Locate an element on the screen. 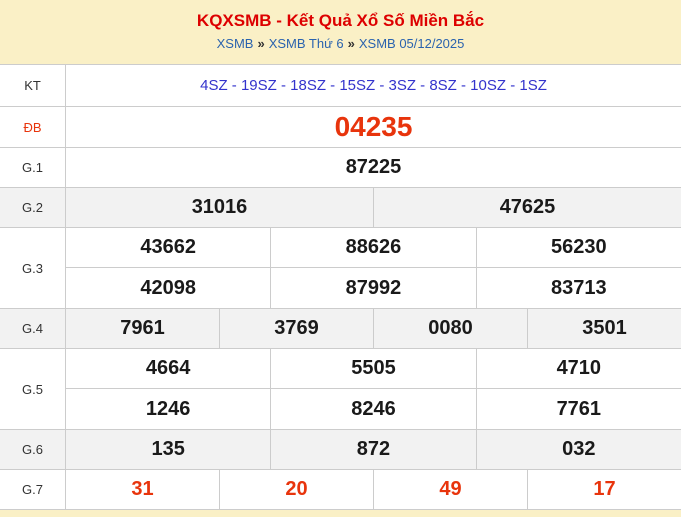  breadcrumb-link-xsmb: XSMB is located at coordinates (235, 43).